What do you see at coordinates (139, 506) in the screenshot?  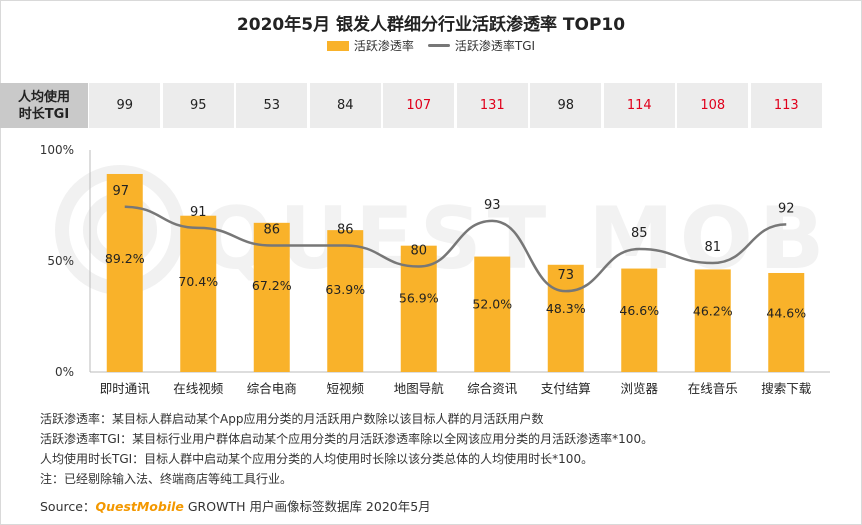 I see `source-brand: QuestMobile` at bounding box center [139, 506].